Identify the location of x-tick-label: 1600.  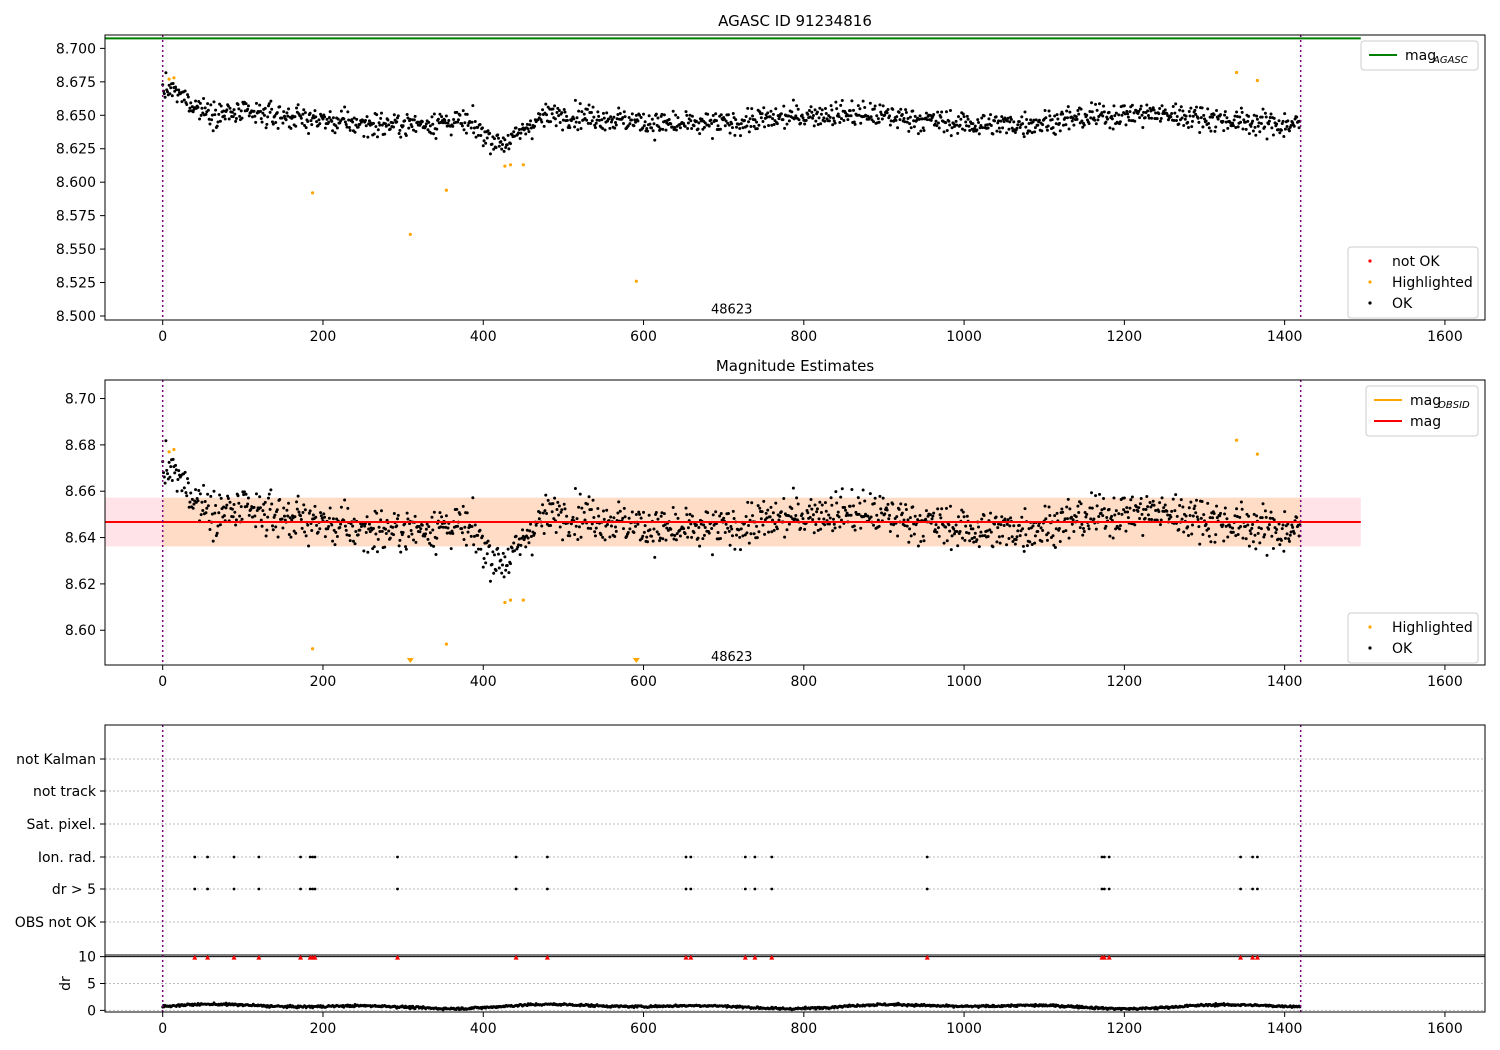
(1445, 682).